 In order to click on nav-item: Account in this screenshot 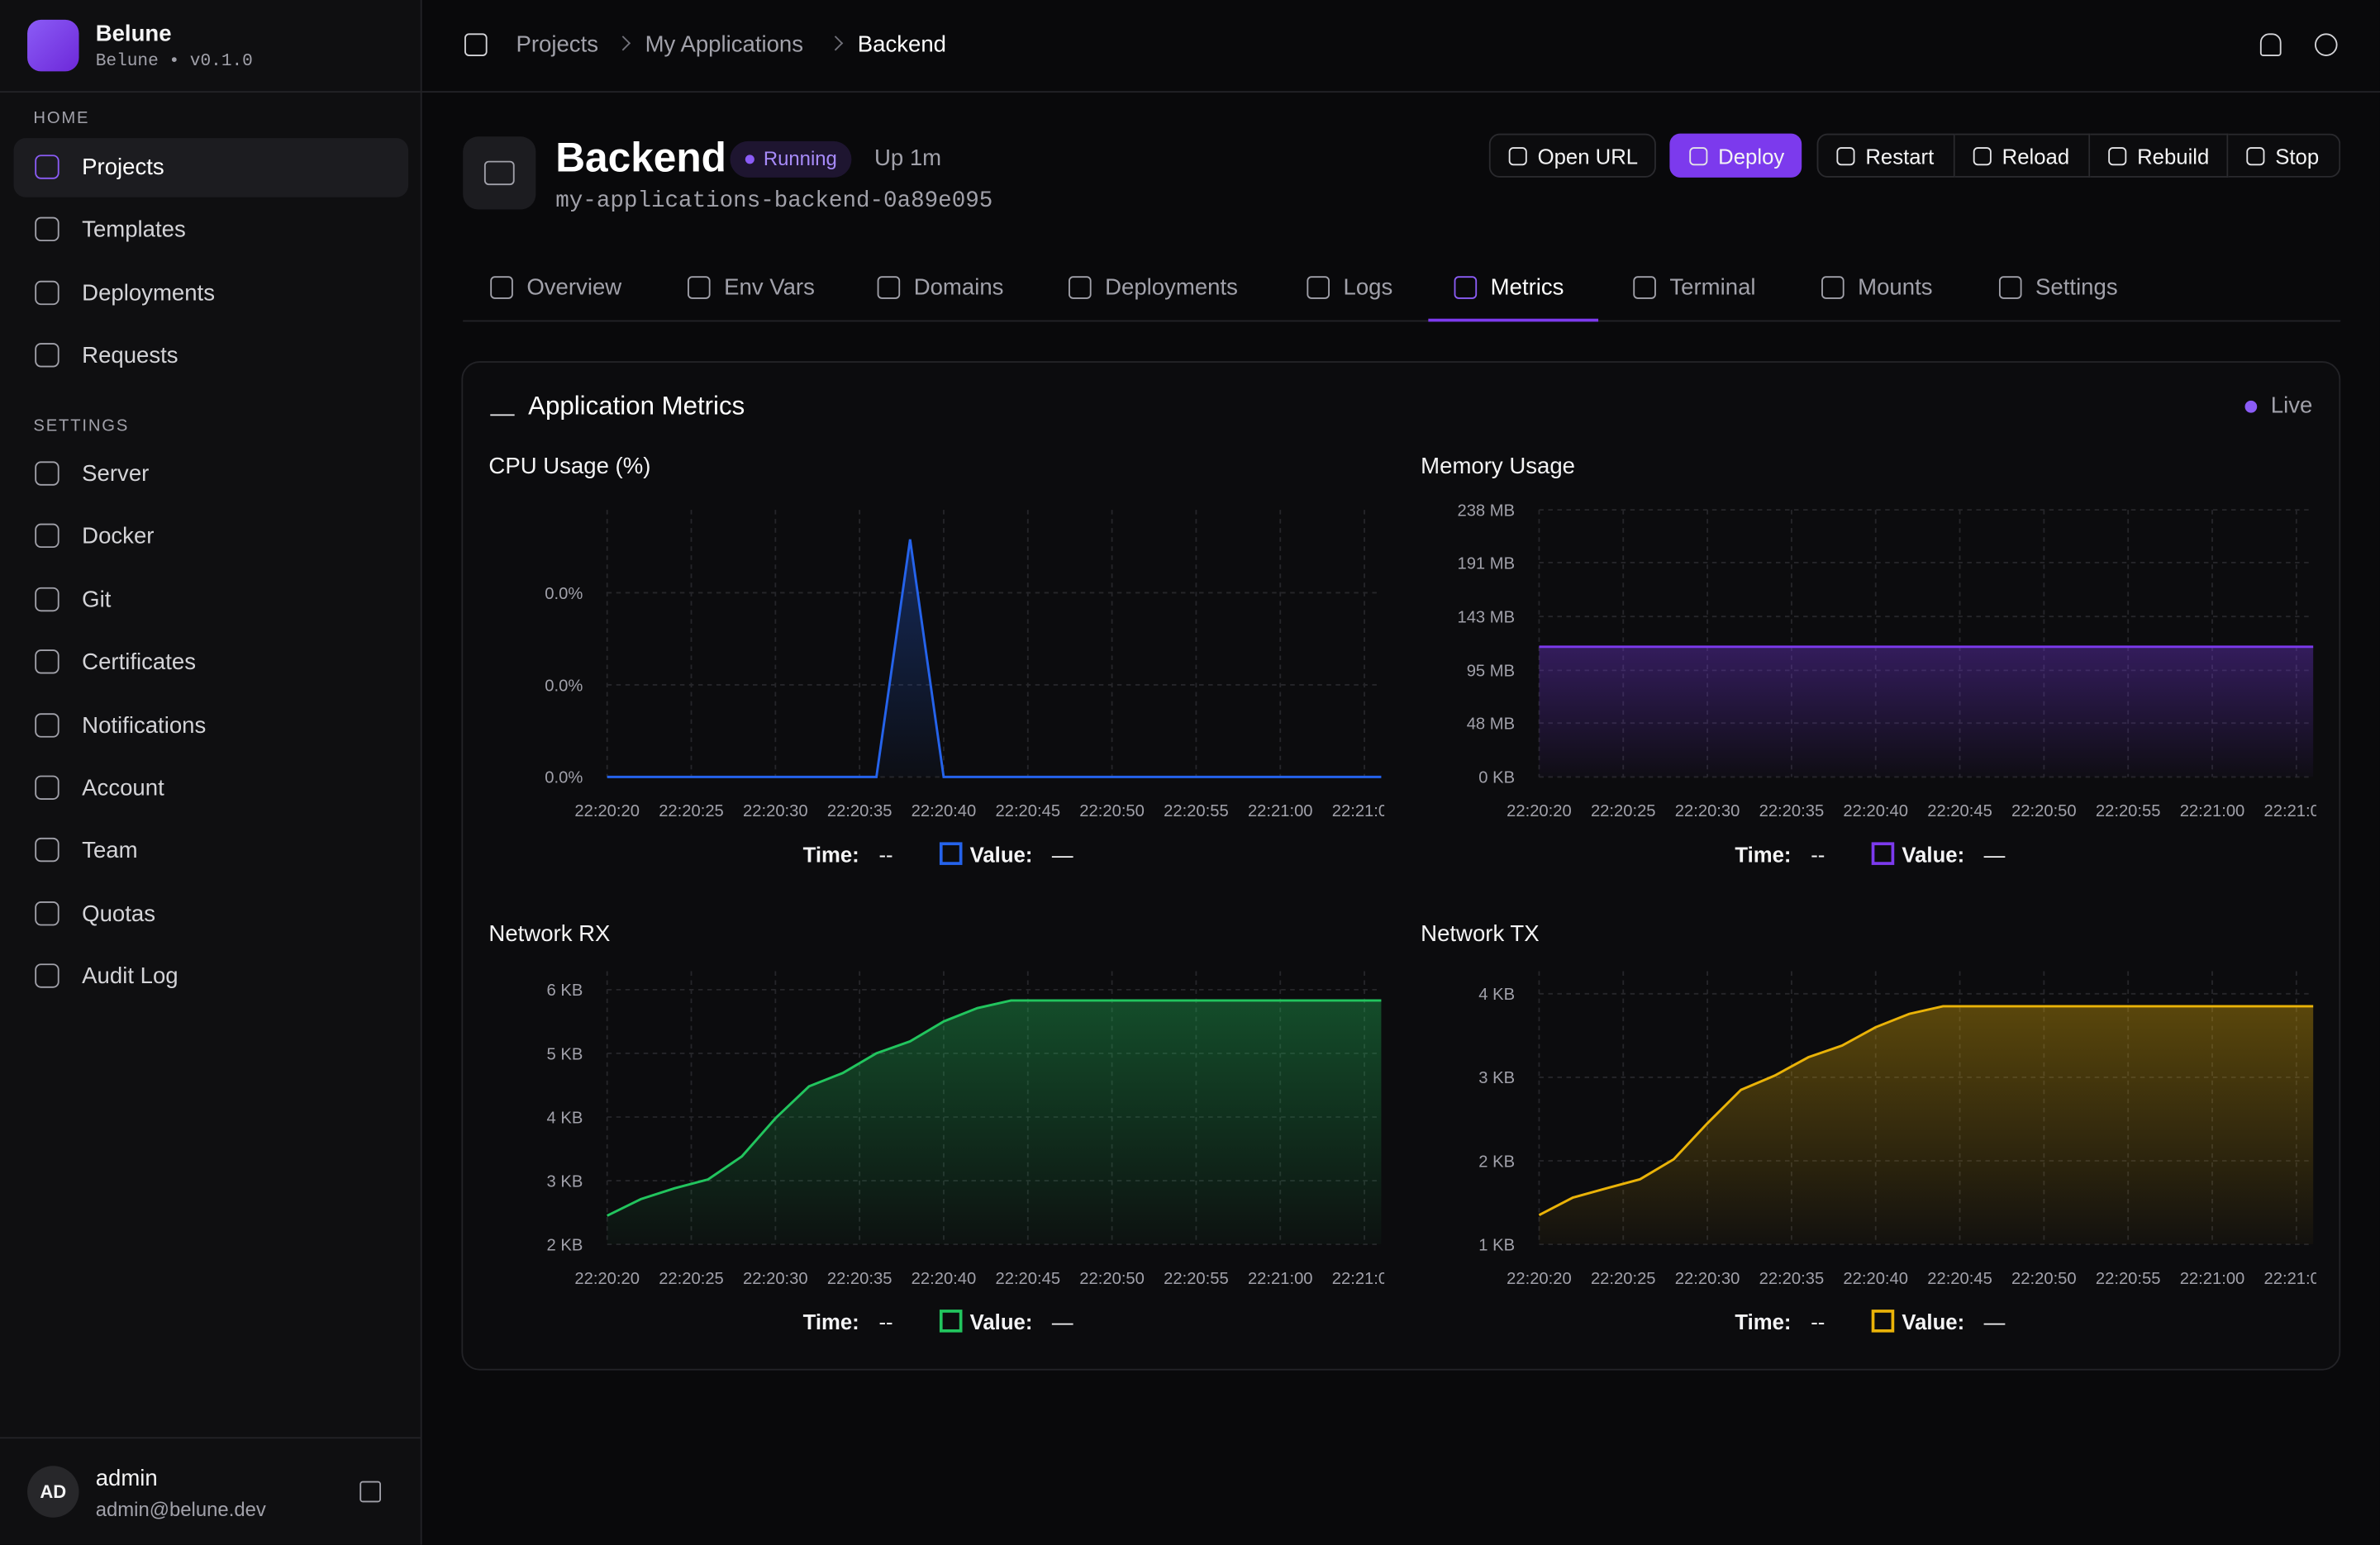, I will do `click(211, 788)`.